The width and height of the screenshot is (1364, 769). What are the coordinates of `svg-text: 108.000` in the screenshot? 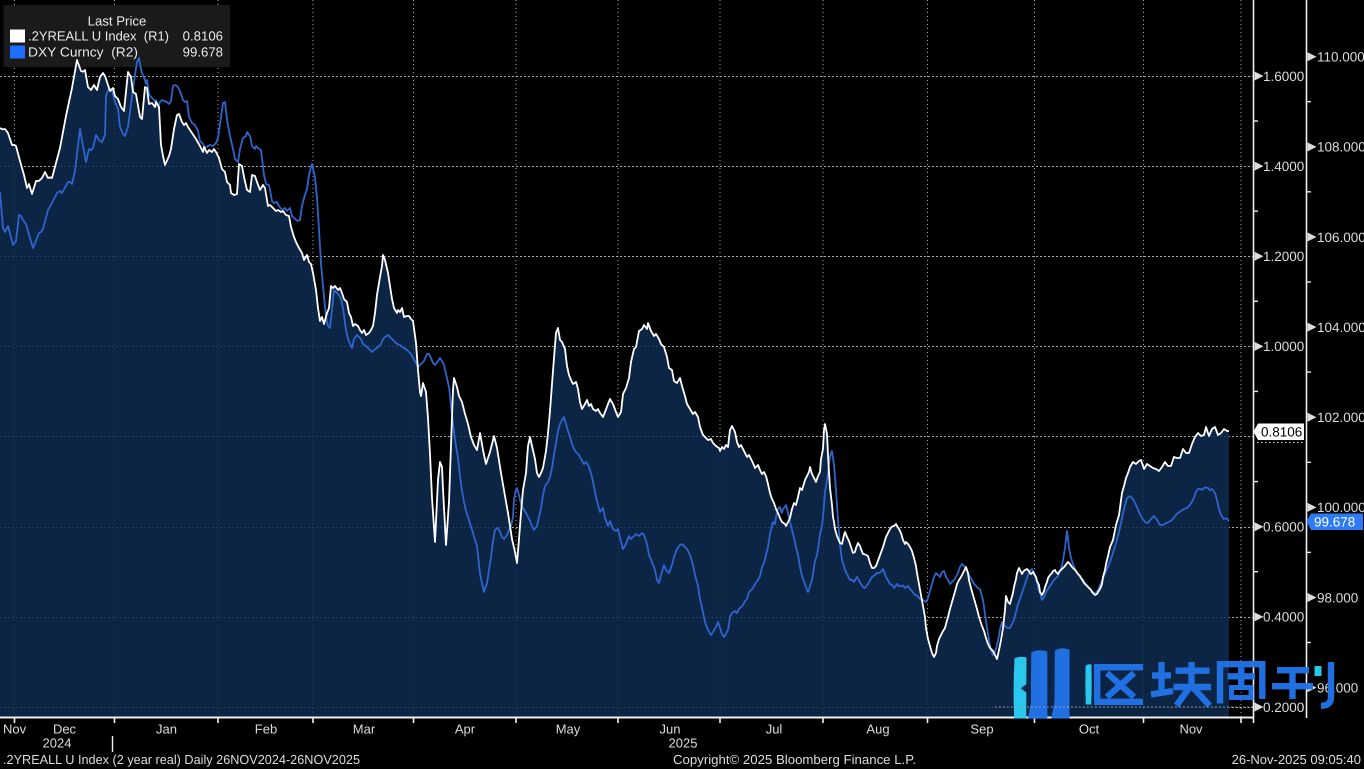 It's located at (1340, 147).